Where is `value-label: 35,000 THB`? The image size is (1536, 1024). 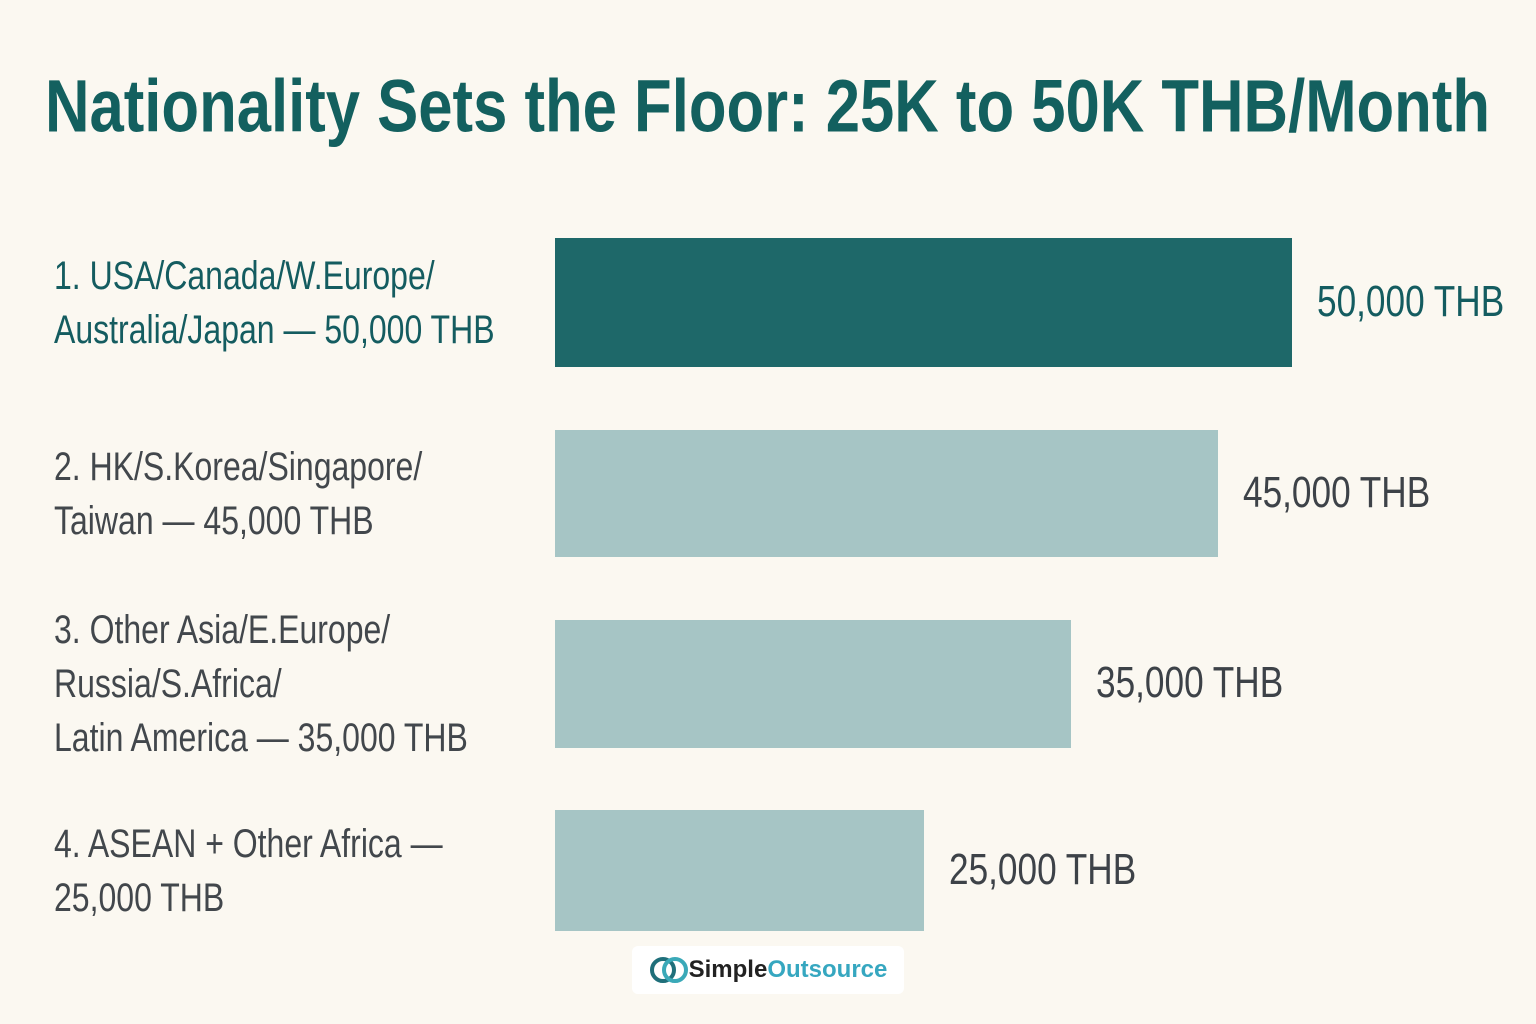
value-label: 35,000 THB is located at coordinates (1189, 682).